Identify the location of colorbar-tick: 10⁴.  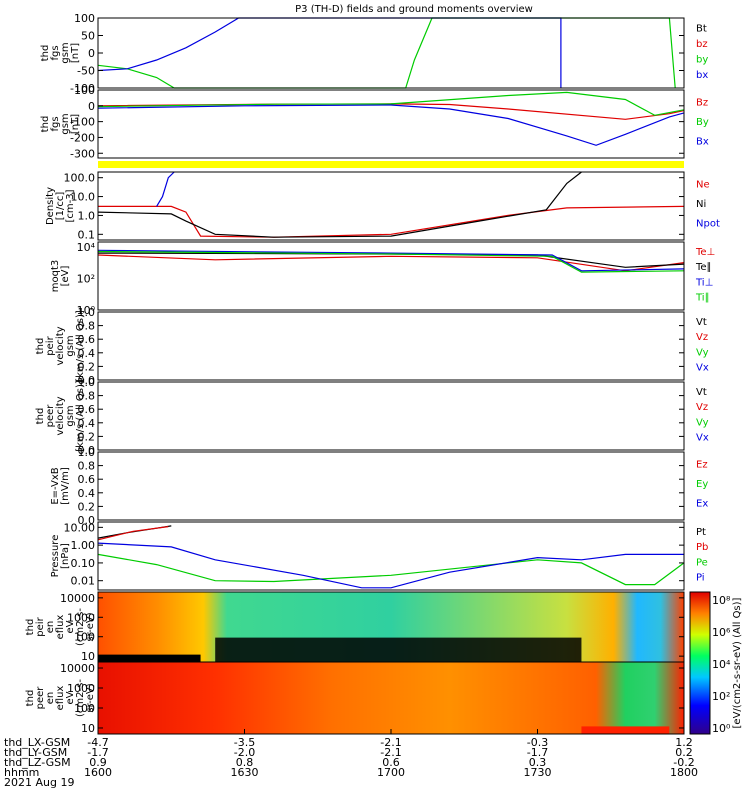
(721, 664).